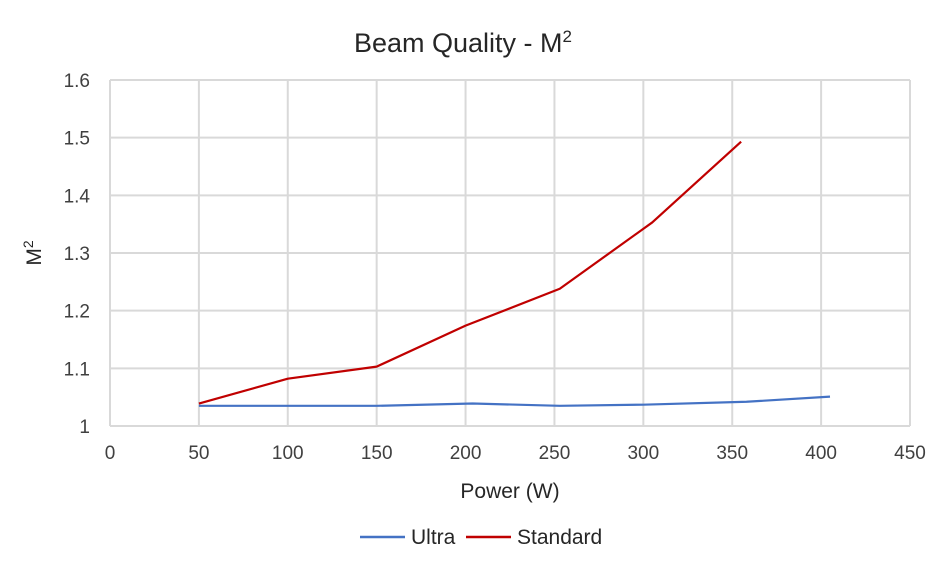  I want to click on series-line-ultra, so click(514, 401).